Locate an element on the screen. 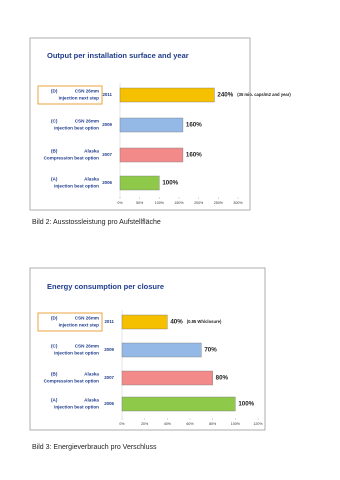 This screenshot has width=340, height=480. chart-title: Output per installation surface and year is located at coordinates (118, 55).